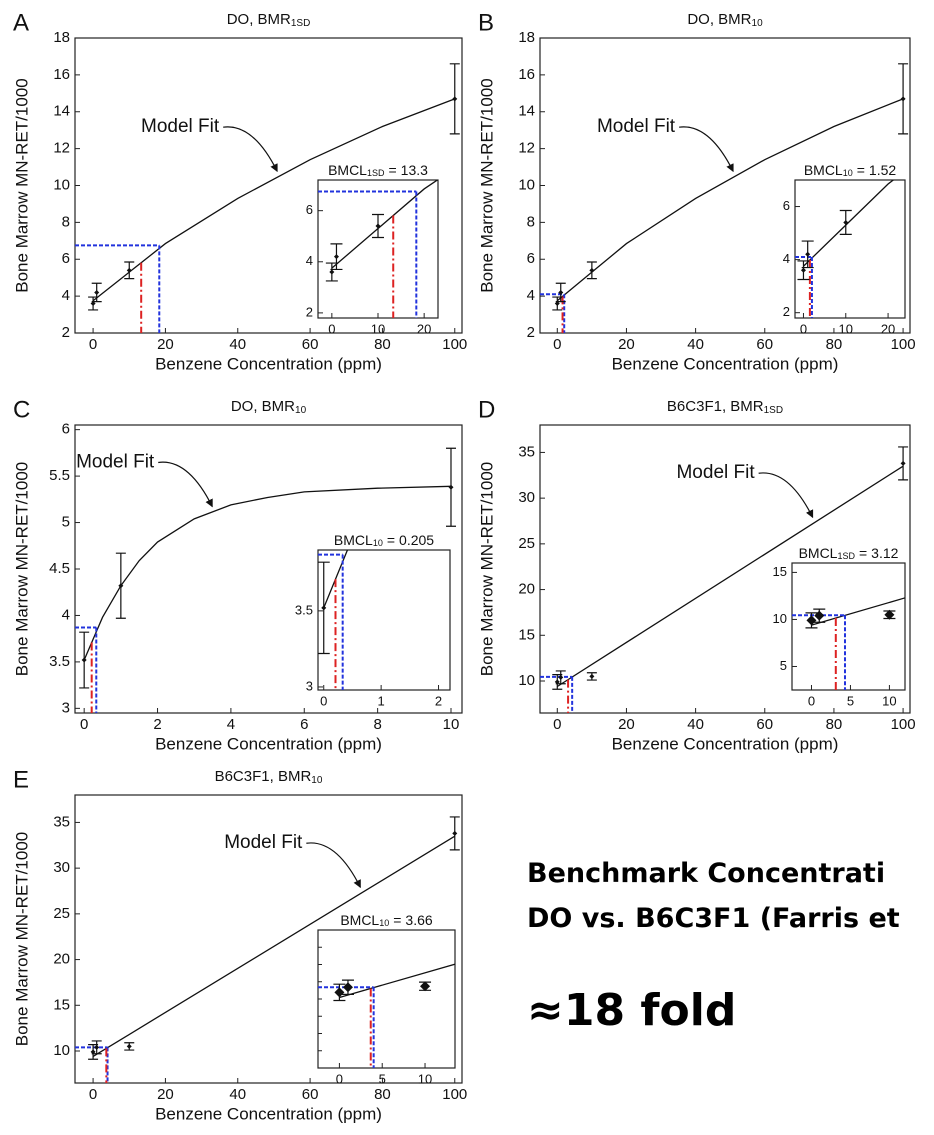  What do you see at coordinates (263, 776) in the screenshot?
I see `title-main: B6C3F1, BMR` at bounding box center [263, 776].